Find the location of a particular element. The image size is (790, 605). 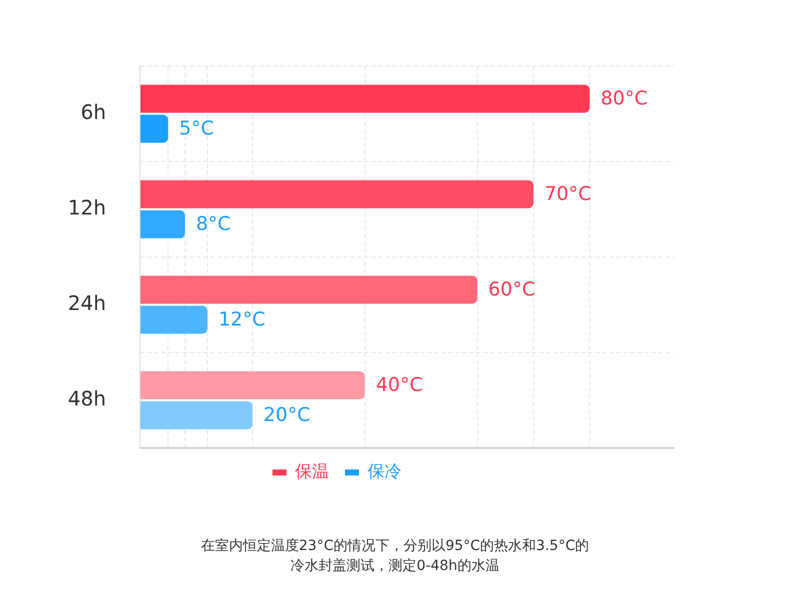

data-label: 70°C is located at coordinates (568, 194).